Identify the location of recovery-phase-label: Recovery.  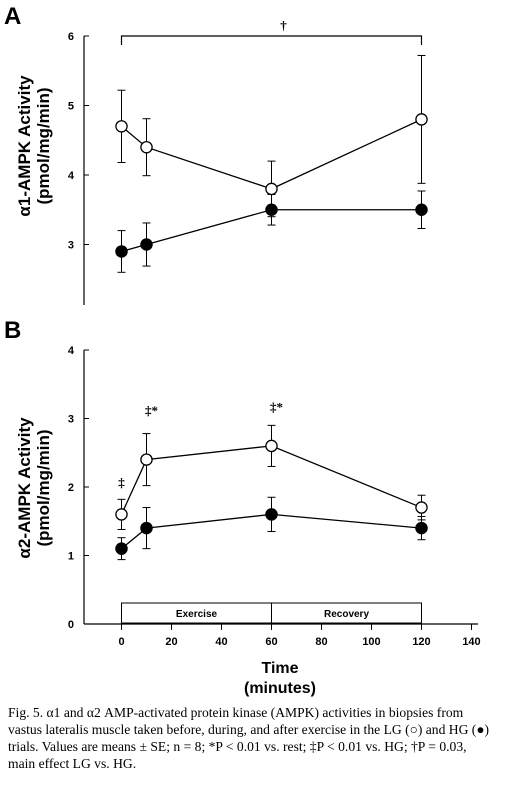
(346, 614).